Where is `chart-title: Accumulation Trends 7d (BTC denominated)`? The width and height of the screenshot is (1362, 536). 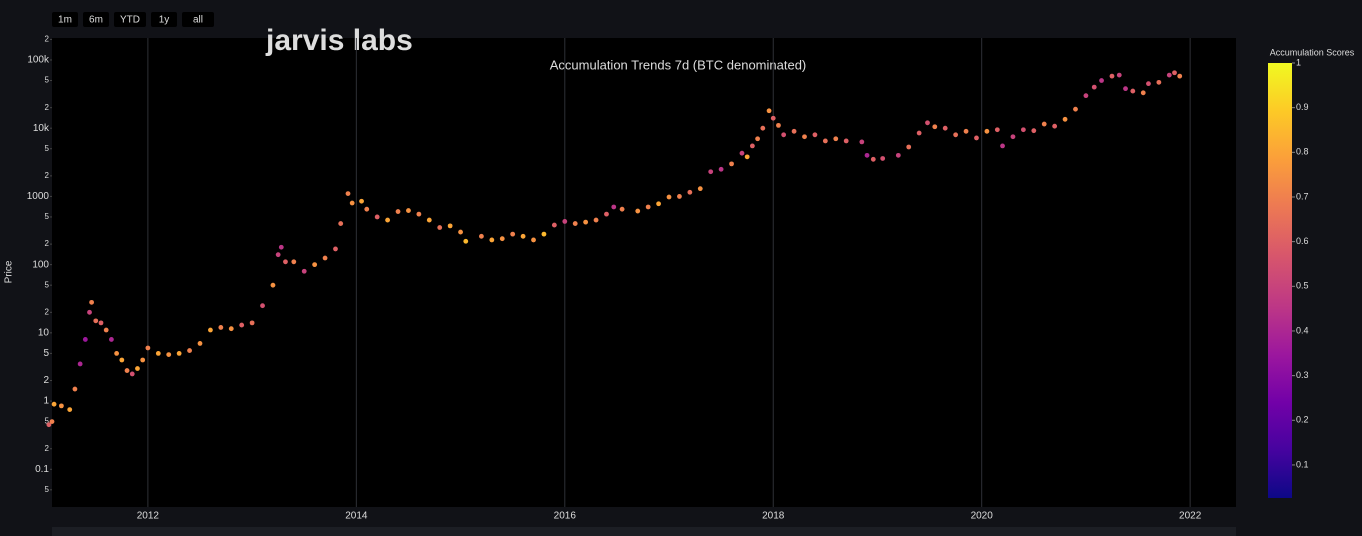 chart-title: Accumulation Trends 7d (BTC denominated) is located at coordinates (678, 64).